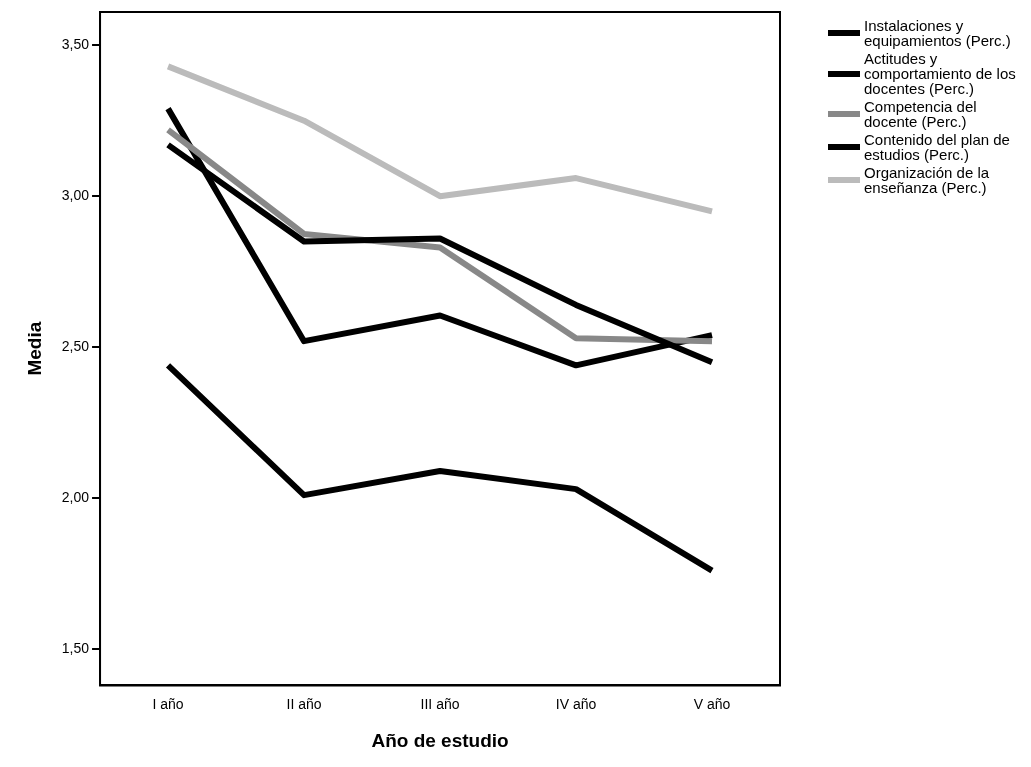  What do you see at coordinates (75, 195) in the screenshot?
I see `y-tick-label: 3,00` at bounding box center [75, 195].